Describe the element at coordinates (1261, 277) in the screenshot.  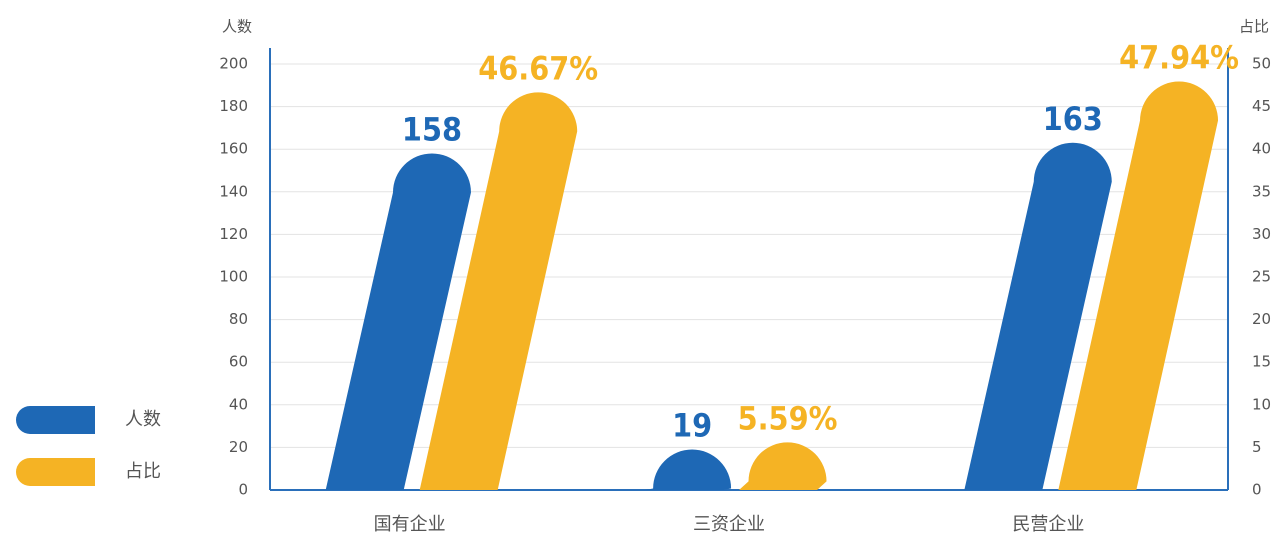
I see `y2-tick-label: 25` at that location.